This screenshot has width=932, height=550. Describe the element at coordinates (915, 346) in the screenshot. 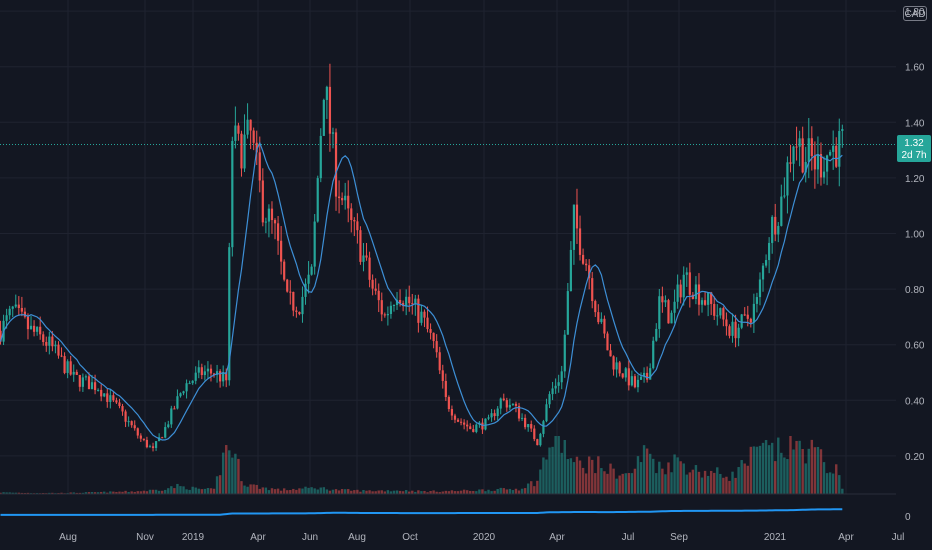

I see `y-tick-label: 0.60` at that location.